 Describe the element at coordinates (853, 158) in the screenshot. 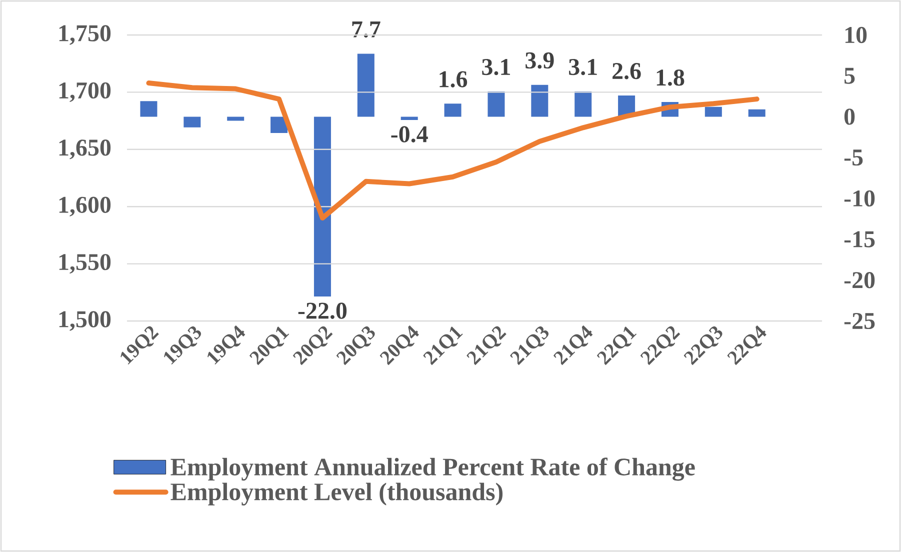

I see `y2-tick-label: -5` at that location.